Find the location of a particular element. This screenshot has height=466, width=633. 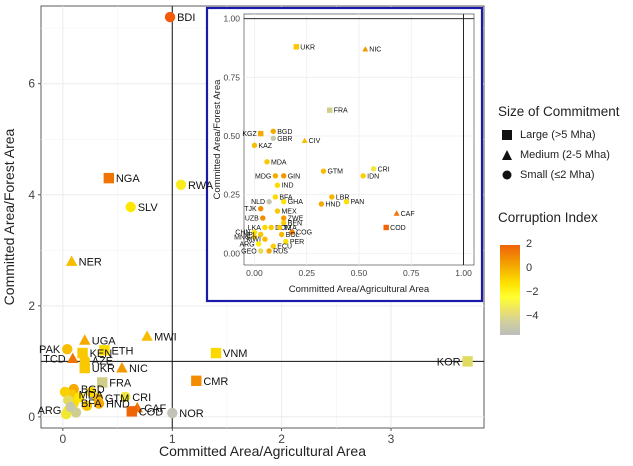

inset-point-label: COD is located at coordinates (398, 228).